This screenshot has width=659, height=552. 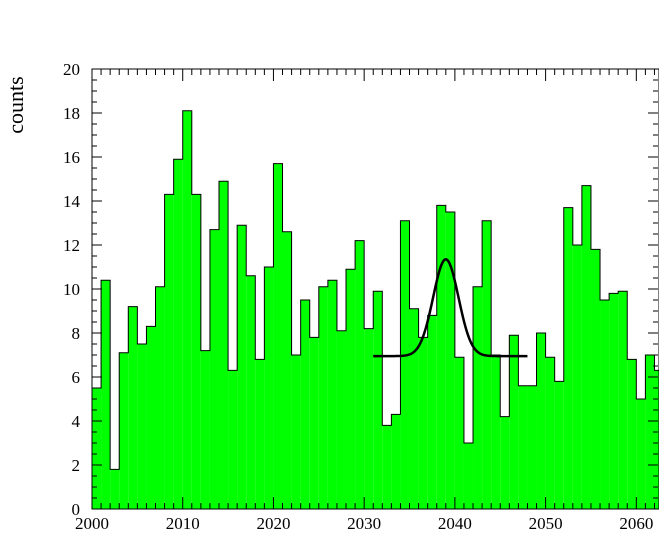 I want to click on y-tick-label: 16, so click(x=71, y=157).